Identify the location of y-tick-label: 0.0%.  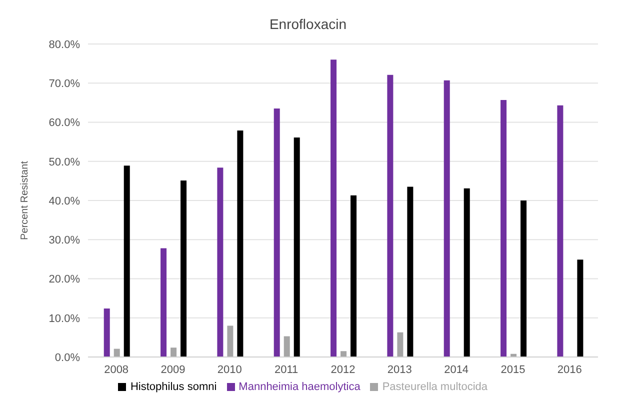
(67, 358).